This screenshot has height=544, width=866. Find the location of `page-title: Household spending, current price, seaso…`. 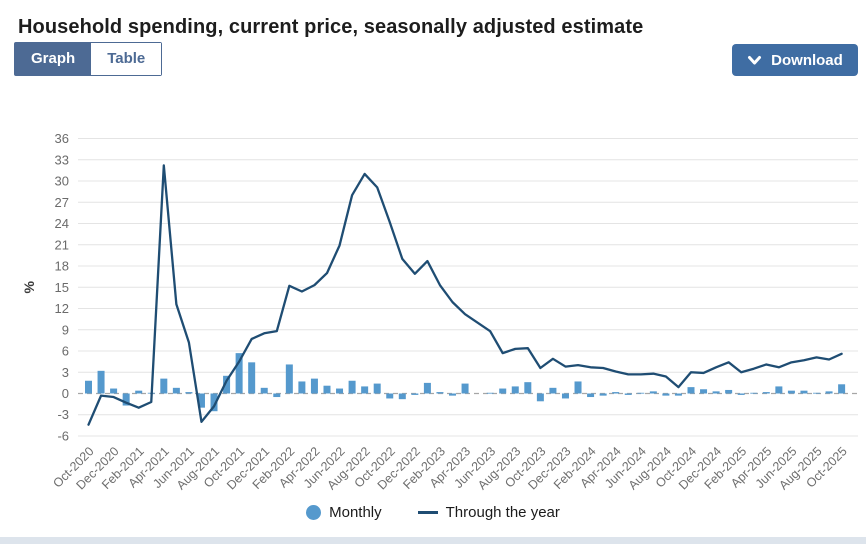

page-title: Household spending, current price, seaso… is located at coordinates (331, 27).